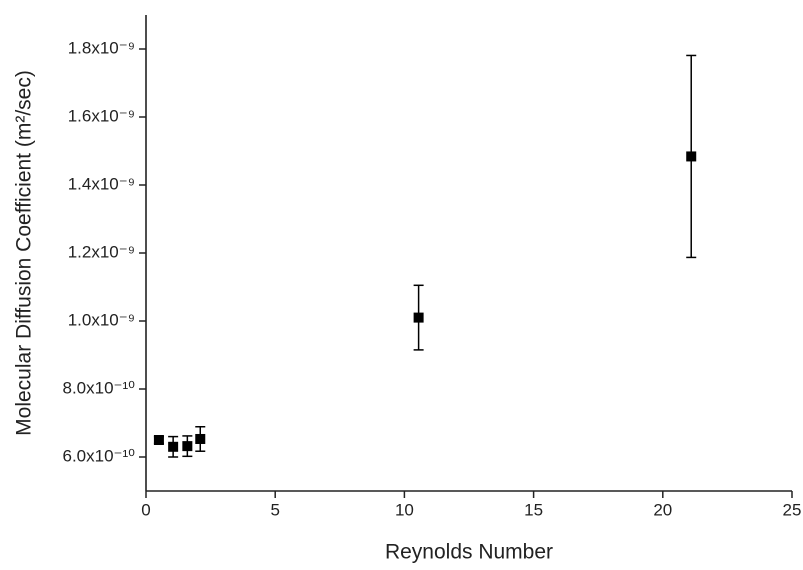  Describe the element at coordinates (792, 509) in the screenshot. I see `x-tick-label: 25` at that location.